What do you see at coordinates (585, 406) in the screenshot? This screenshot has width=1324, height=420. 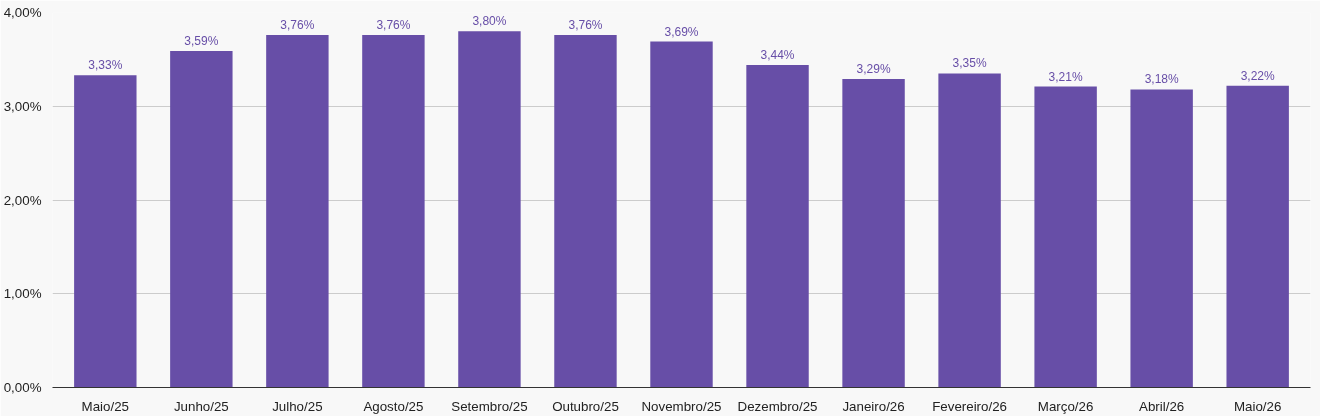 I see `x-tick-label: Outubro/25` at bounding box center [585, 406].